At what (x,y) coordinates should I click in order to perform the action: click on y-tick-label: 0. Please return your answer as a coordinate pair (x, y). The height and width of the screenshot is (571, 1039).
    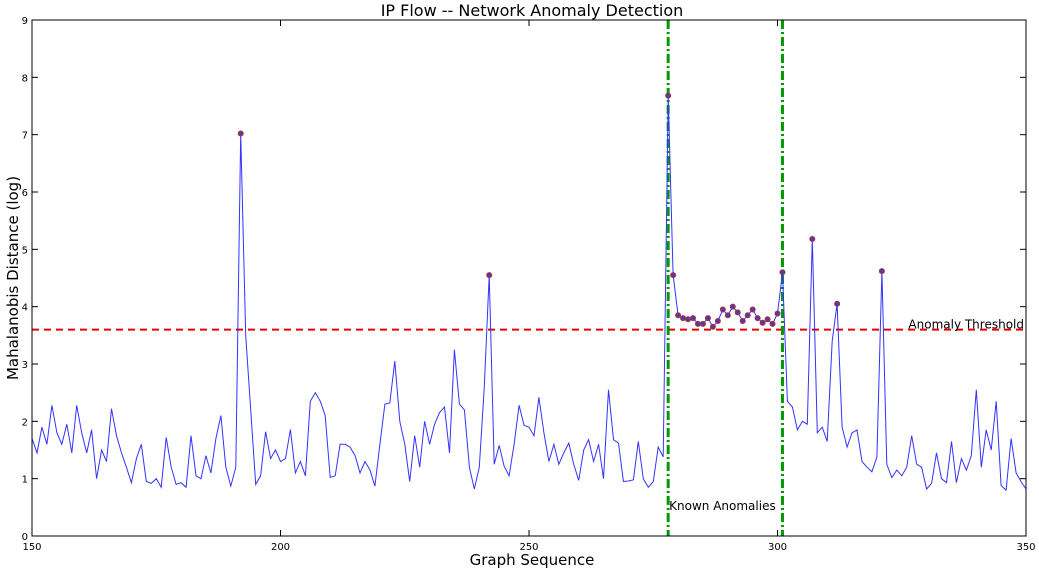
    Looking at the image, I should click on (25, 537).